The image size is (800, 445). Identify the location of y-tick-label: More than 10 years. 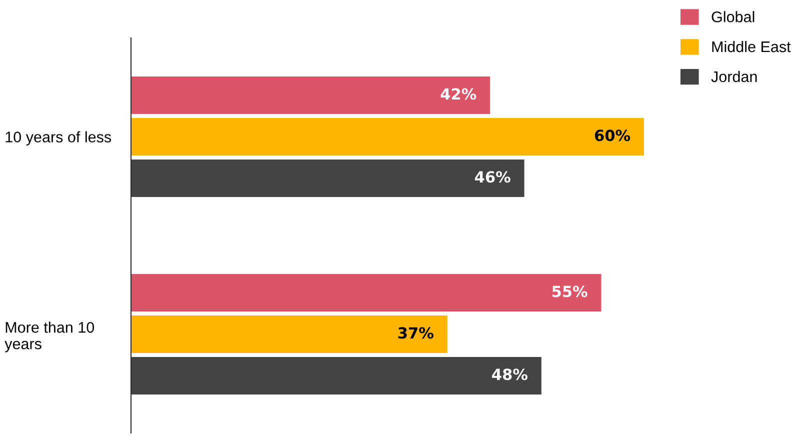
(49, 337).